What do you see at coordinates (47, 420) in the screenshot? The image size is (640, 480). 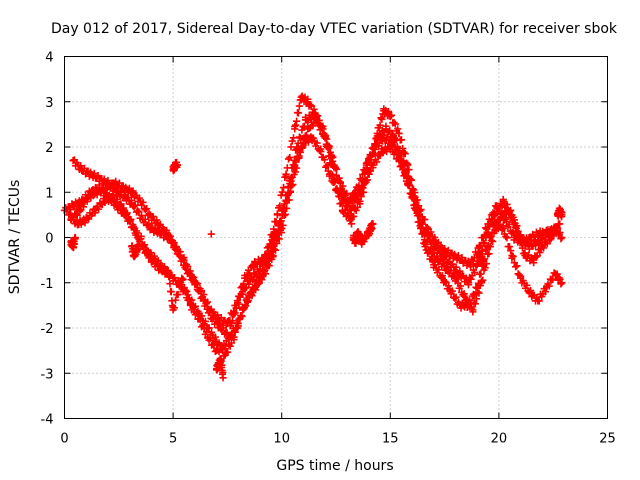 I see `y-tick-label: -4` at bounding box center [47, 420].